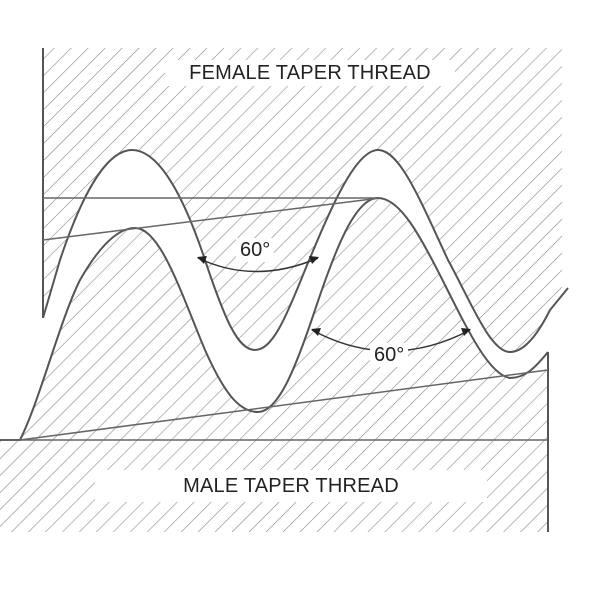  What do you see at coordinates (211, 219) in the screenshot?
I see `upper-taper-line` at bounding box center [211, 219].